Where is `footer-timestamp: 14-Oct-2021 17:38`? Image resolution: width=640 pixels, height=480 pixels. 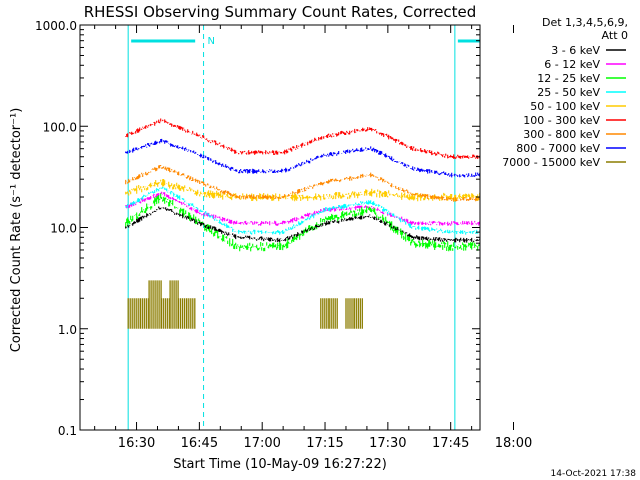
footer-timestamp: 14-Oct-2021 17:38 is located at coordinates (594, 474).